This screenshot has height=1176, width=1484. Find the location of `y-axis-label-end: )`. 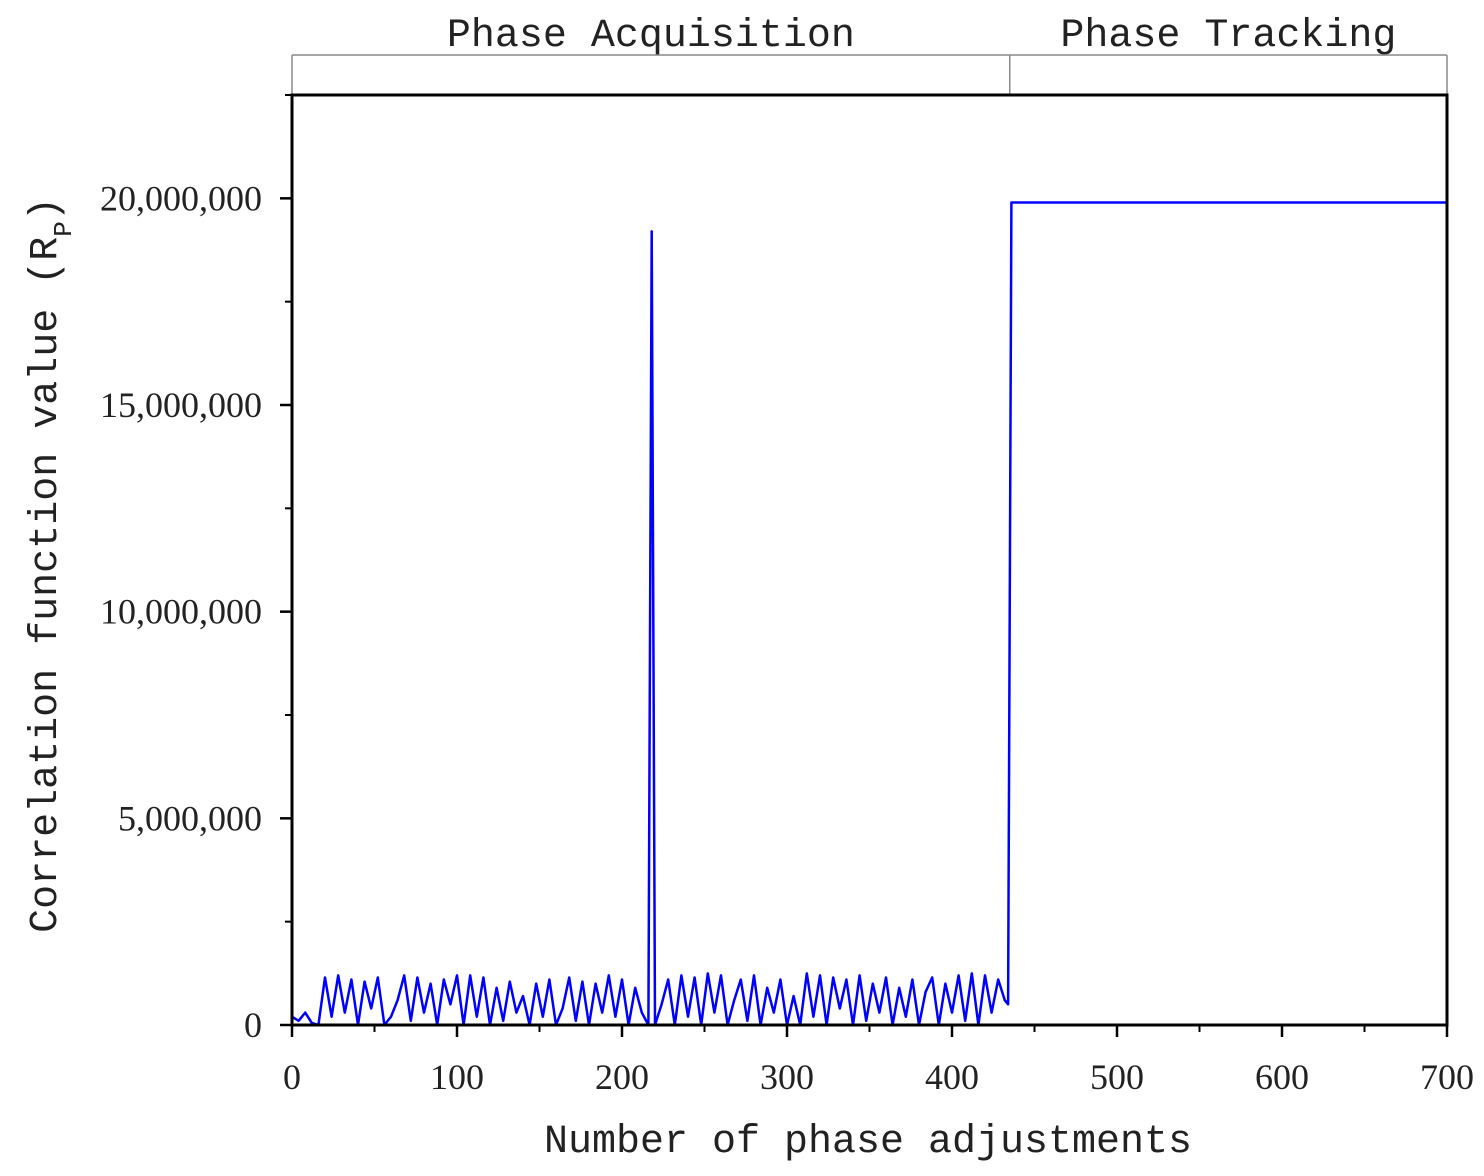

y-axis-label-end: ) is located at coordinates (46, 209).